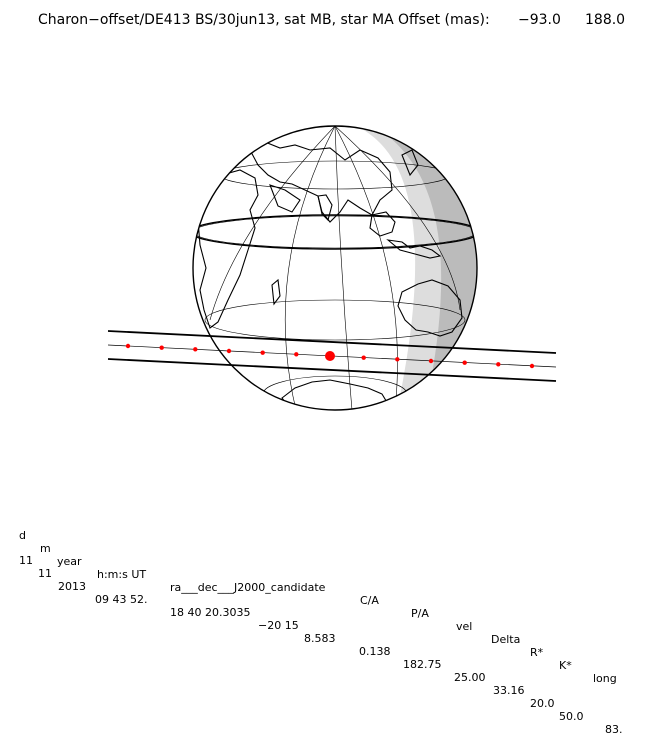 The width and height of the screenshot is (649, 736). What do you see at coordinates (464, 626) in the screenshot?
I see `col-vel: vel` at bounding box center [464, 626].